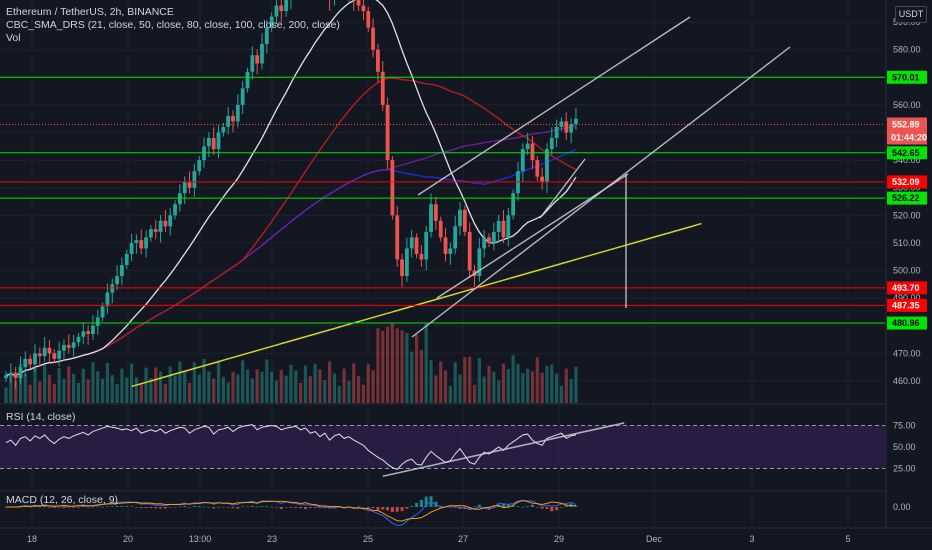  I want to click on time-tick-label: 27, so click(463, 539).